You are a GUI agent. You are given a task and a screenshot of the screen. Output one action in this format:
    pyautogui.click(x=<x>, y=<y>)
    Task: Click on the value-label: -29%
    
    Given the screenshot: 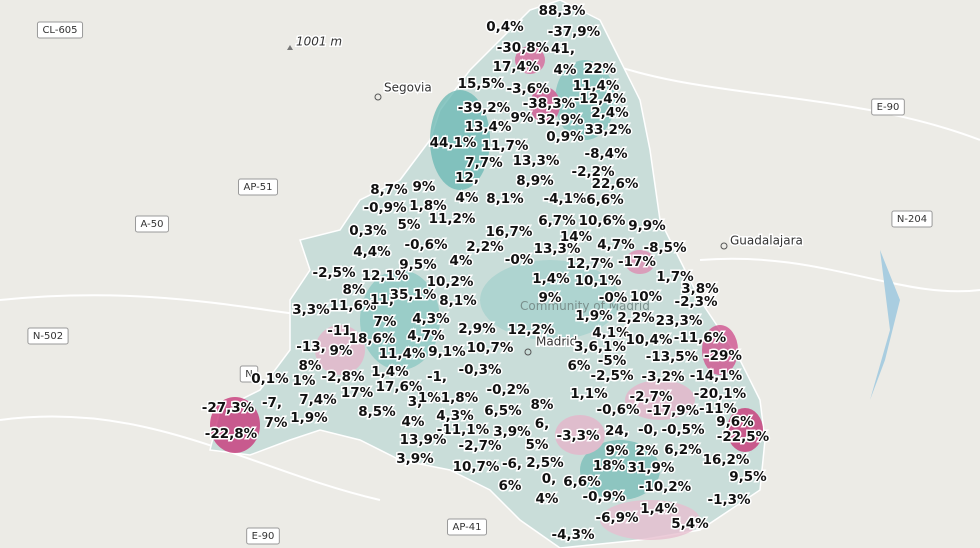 What is the action you would take?
    pyautogui.click(x=723, y=356)
    